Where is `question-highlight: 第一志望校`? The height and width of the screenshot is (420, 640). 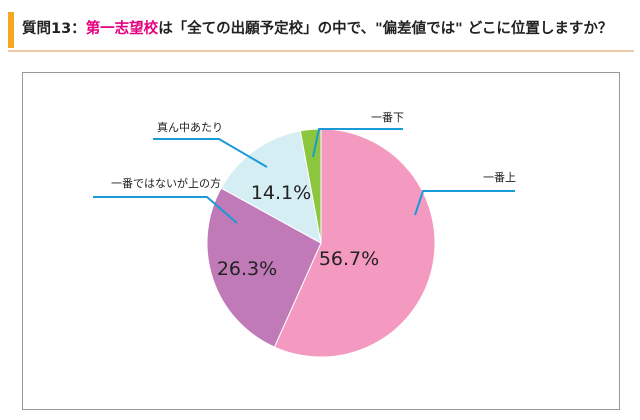 question-highlight: 第一志望校 is located at coordinates (122, 29).